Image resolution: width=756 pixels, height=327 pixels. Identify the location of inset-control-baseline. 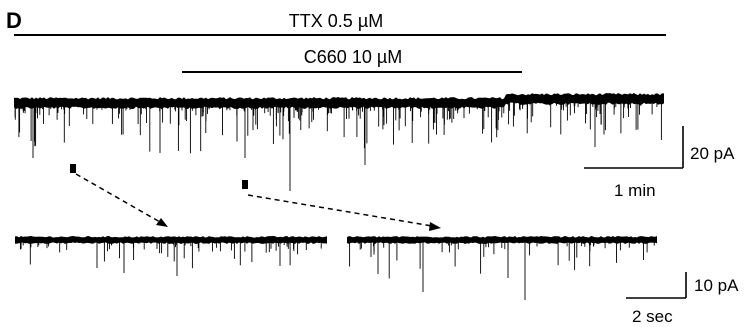
(171, 240).